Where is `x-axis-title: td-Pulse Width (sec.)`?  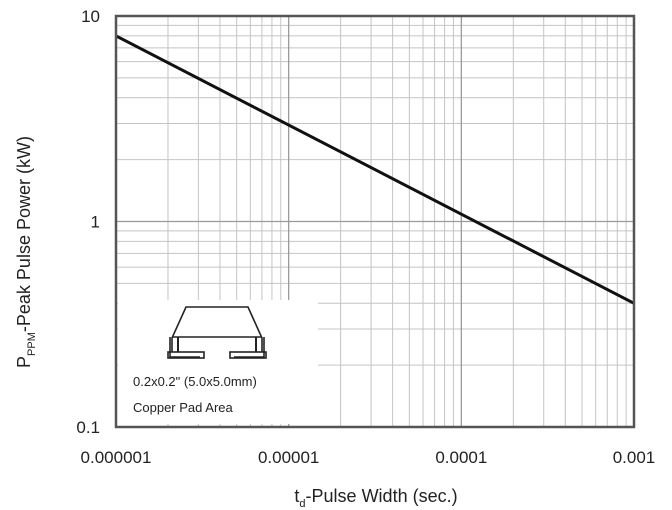 x-axis-title: td-Pulse Width (sec.) is located at coordinates (375, 498).